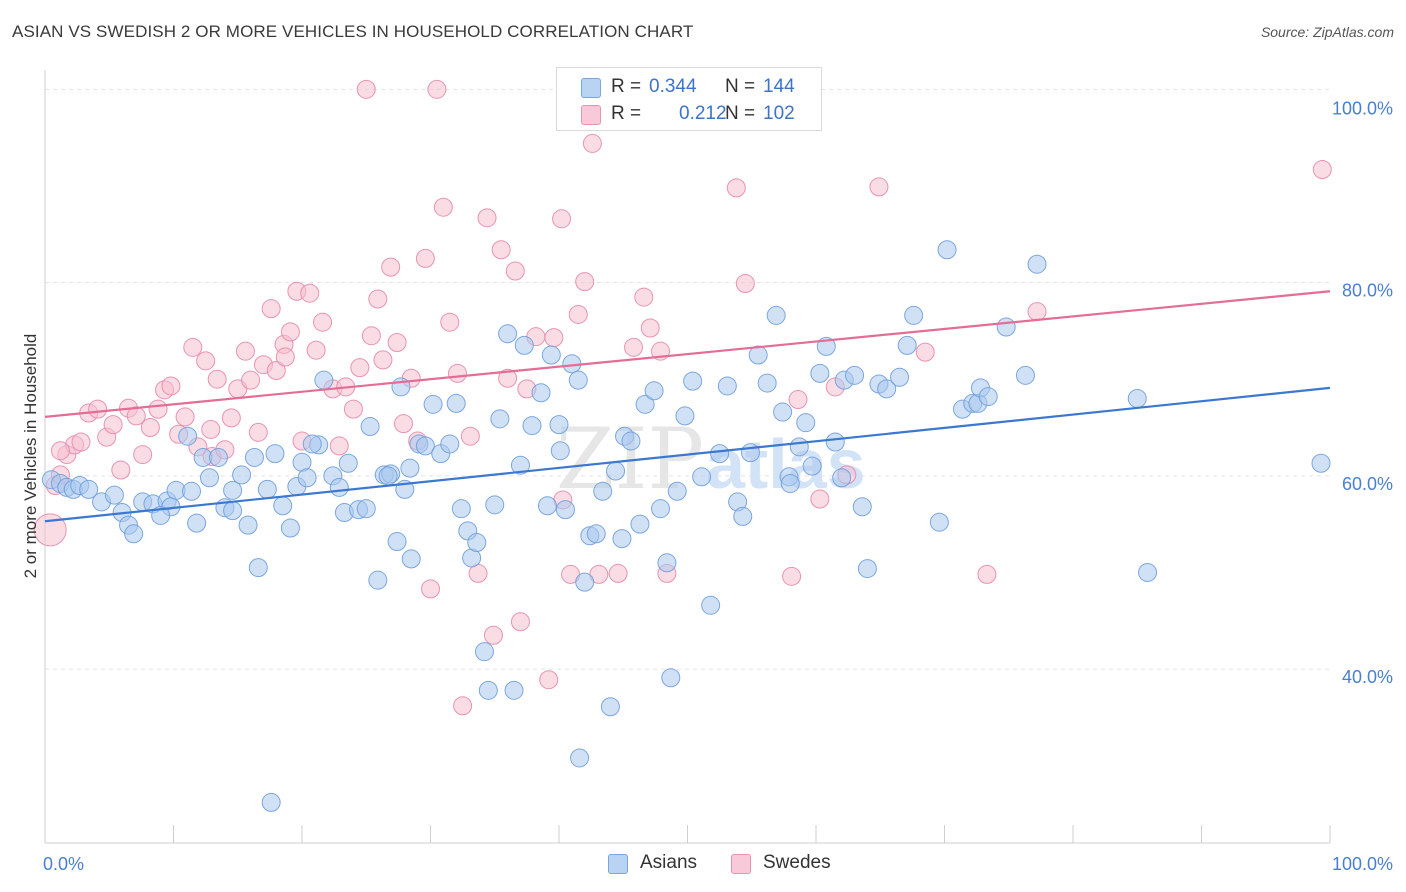 This screenshot has width=1406, height=892. I want to click on swedes-trend-line, so click(687, 354).